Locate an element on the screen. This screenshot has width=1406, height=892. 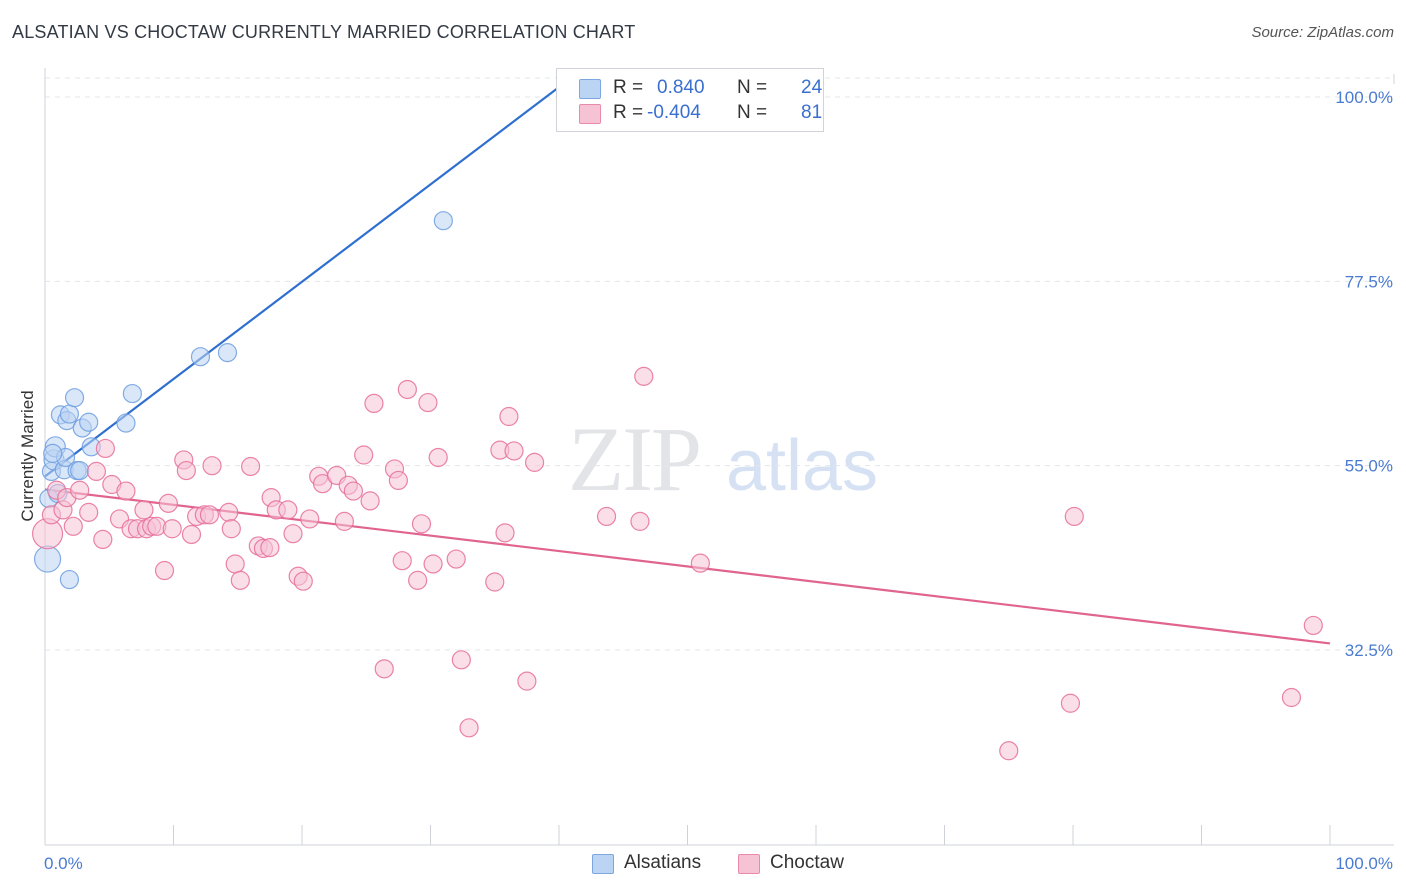
chart-source: Source: ZipAtlas.com is located at coordinates (1322, 32).